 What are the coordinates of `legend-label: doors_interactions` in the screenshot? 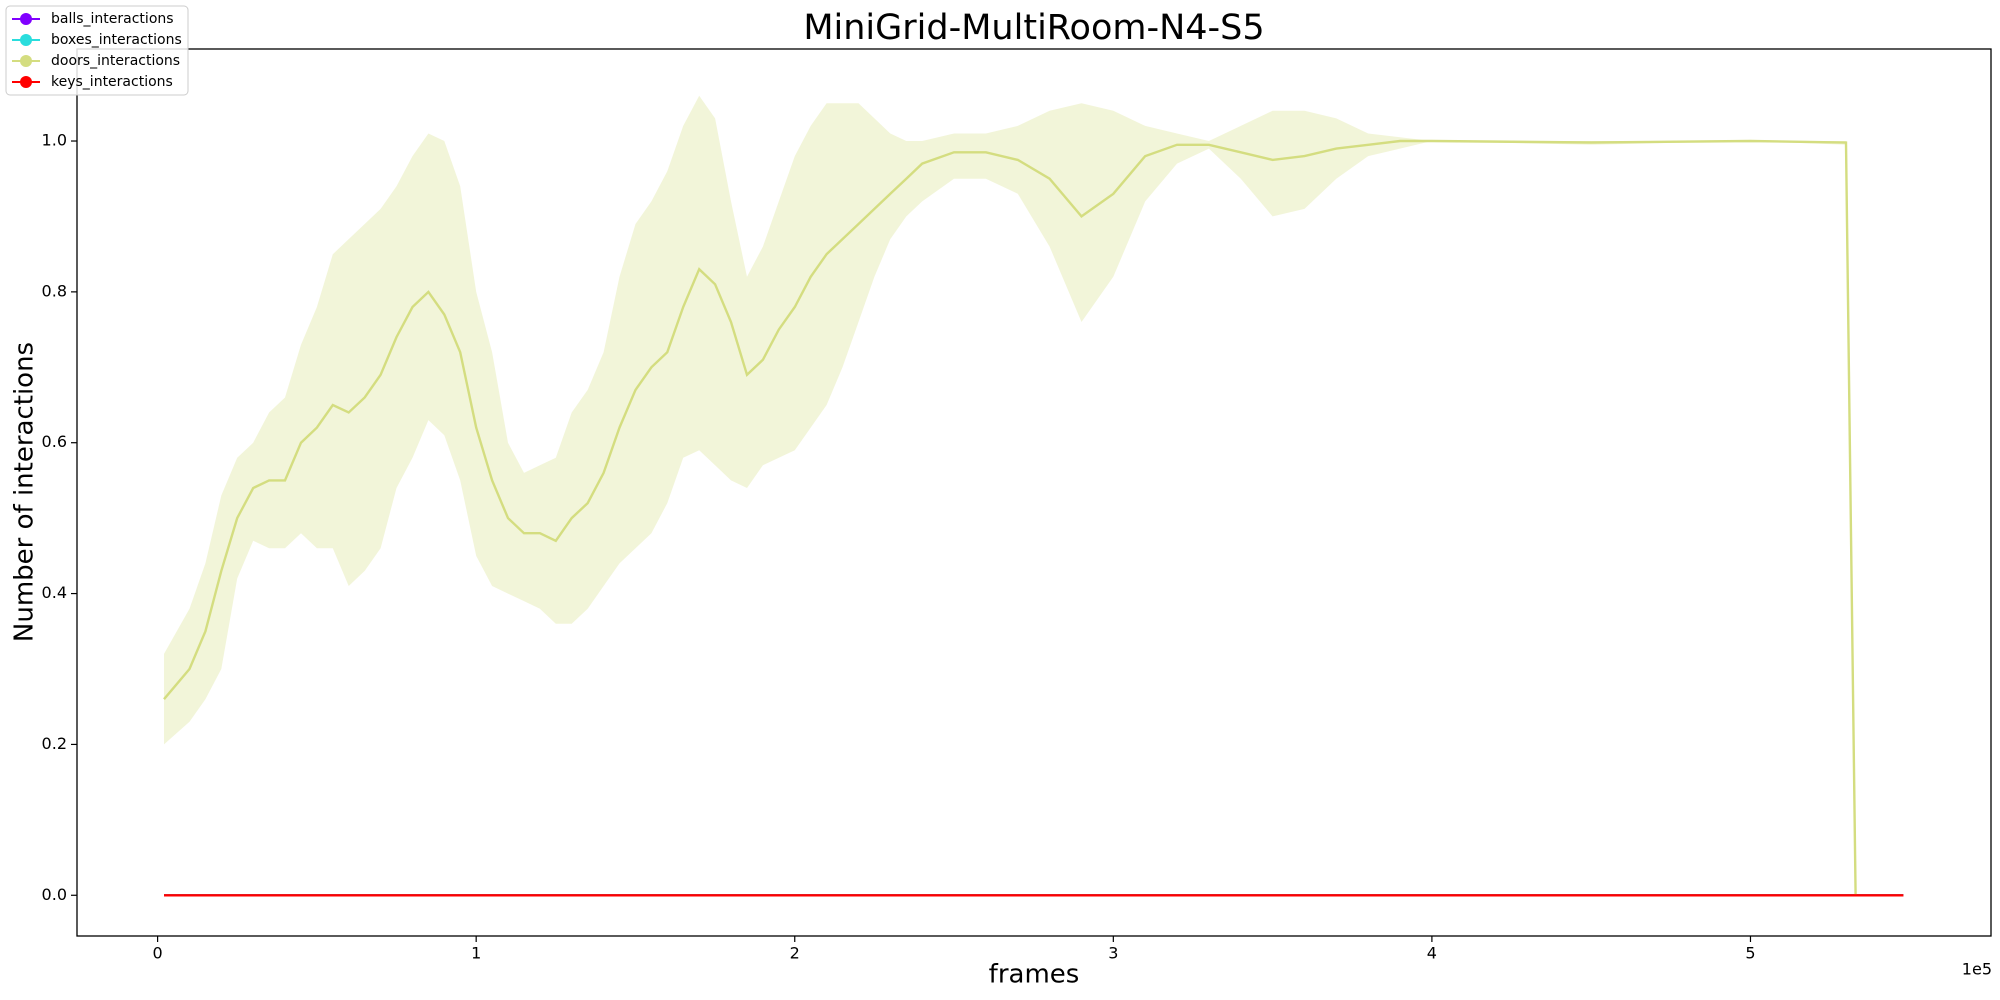 It's located at (115, 61).